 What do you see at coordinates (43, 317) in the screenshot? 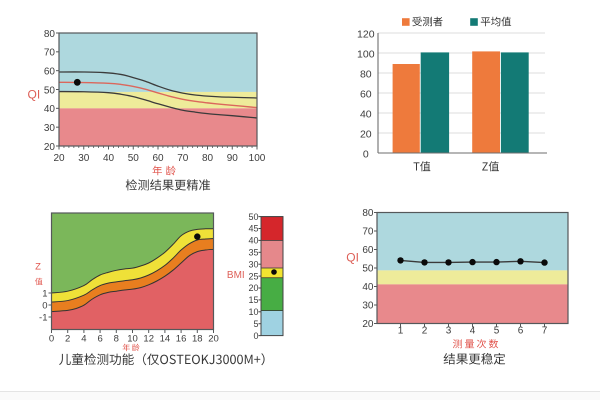
I see `svg-text: -1` at bounding box center [43, 317].